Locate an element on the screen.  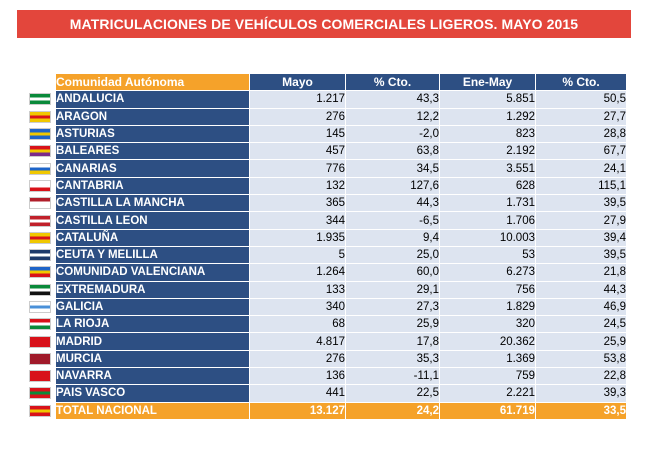
total-row: TOTAL NACIONAL 13.127 24,2 61.719 33,5 is located at coordinates (325, 410).